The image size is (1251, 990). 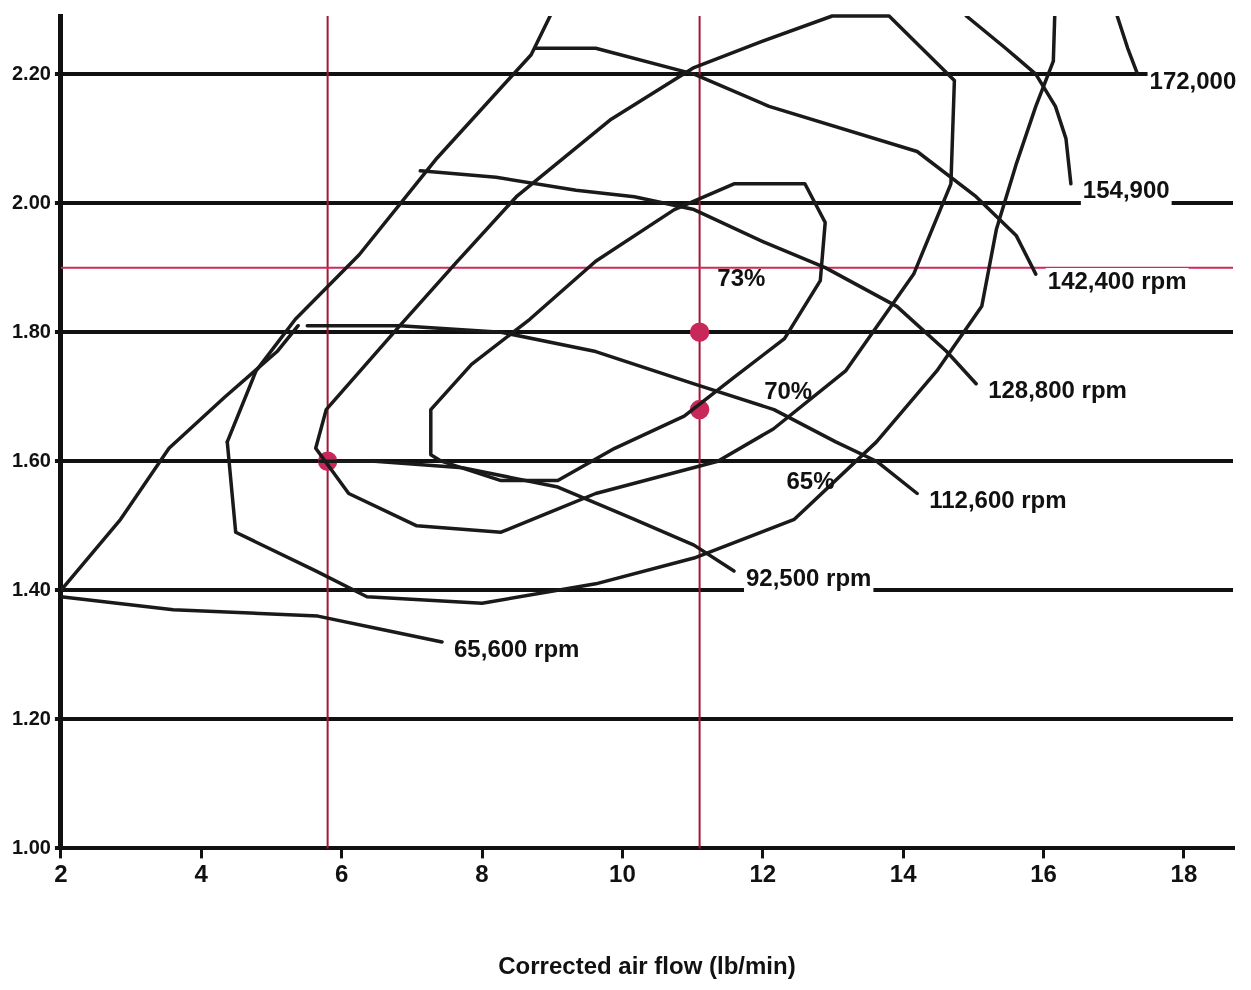 I want to click on series-label: 142,400 rpm, so click(x=1117, y=280).